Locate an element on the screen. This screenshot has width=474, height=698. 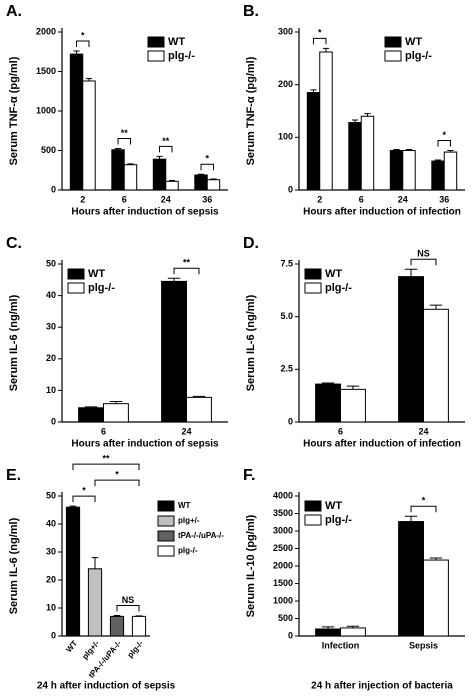
y-tick-label: 2500 is located at coordinates (283, 548).